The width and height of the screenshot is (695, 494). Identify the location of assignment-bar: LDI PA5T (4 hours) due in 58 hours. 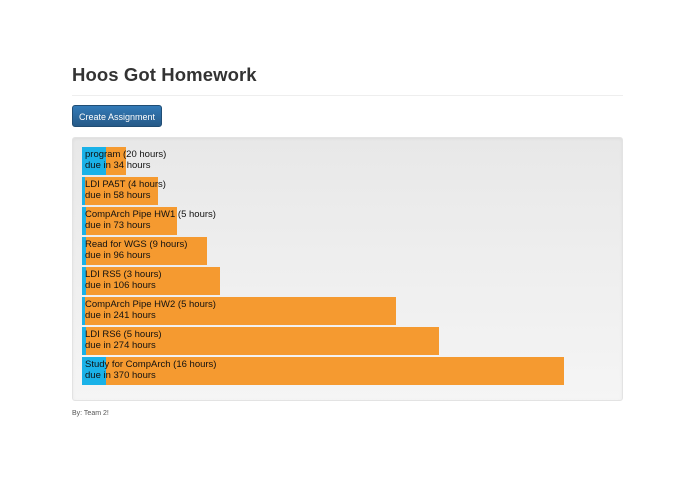
(347, 191).